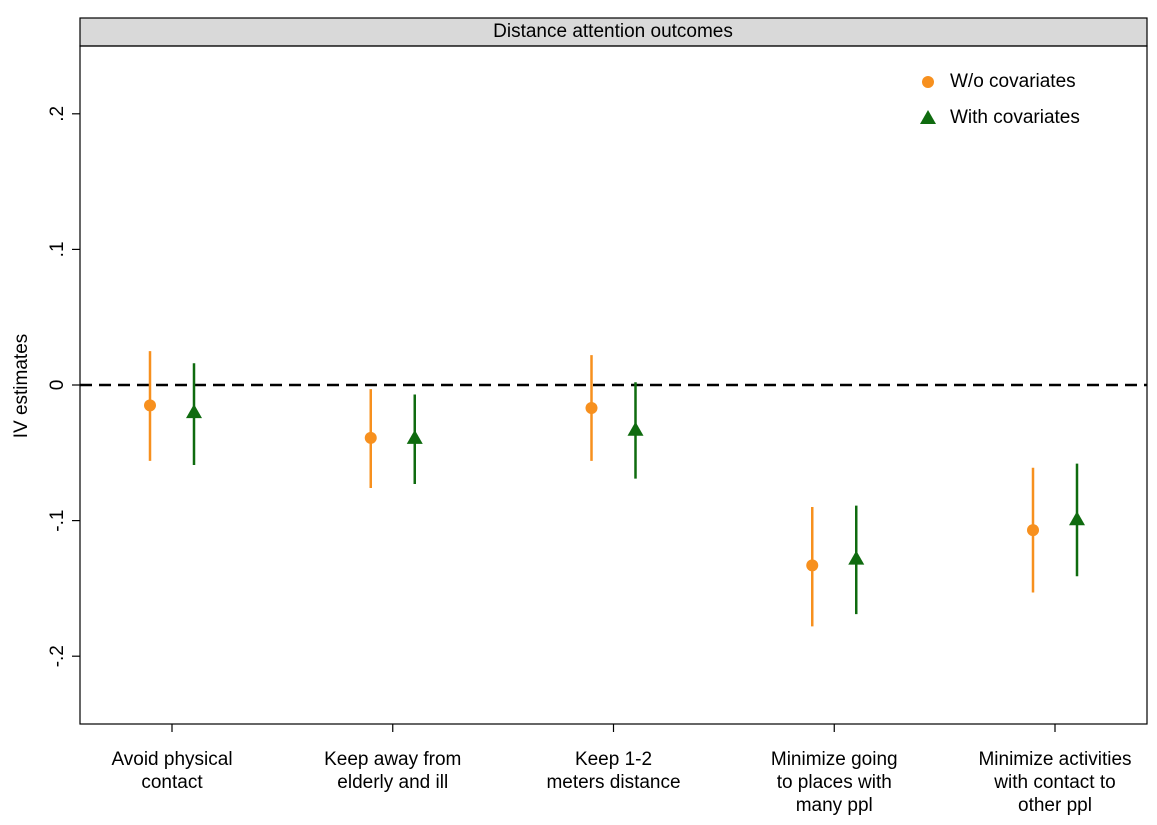 This screenshot has width=1157, height=825. What do you see at coordinates (392, 759) in the screenshot?
I see `x-tick-label: Keep away from` at bounding box center [392, 759].